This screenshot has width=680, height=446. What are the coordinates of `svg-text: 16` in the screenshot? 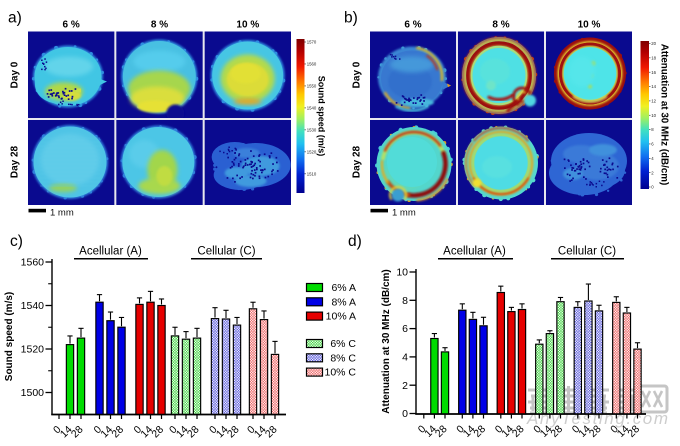 It's located at (653, 72).